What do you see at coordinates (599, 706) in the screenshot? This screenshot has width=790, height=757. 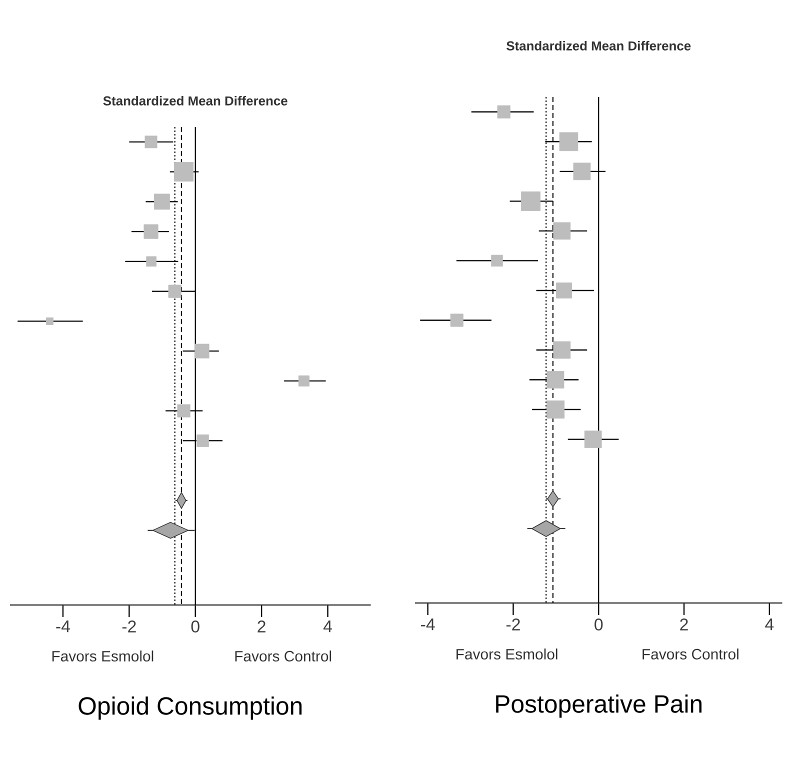 I see `x-axis-title: Postoperative Pain` at bounding box center [599, 706].